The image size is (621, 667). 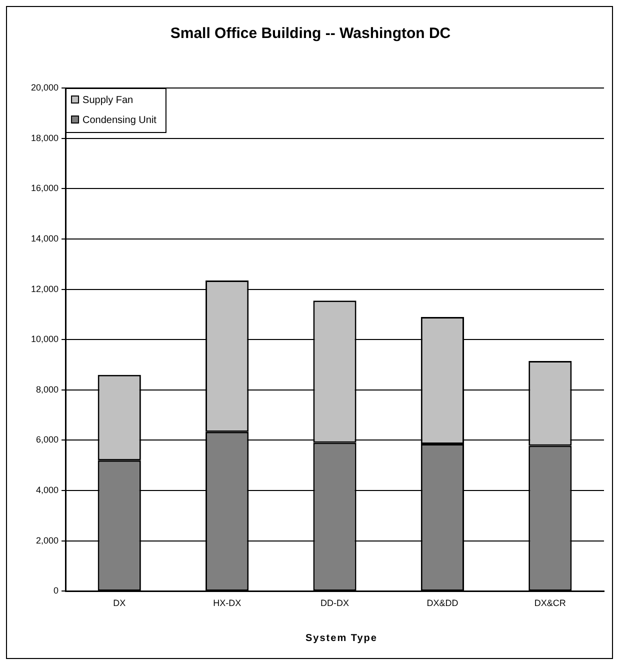 I want to click on y-tick-label: 6,000, so click(x=47, y=439).